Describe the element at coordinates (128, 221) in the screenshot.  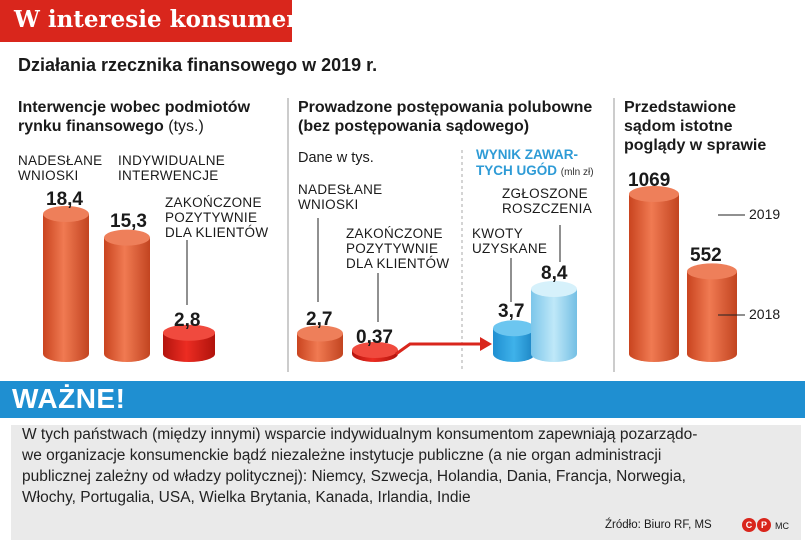
I see `c1-value-1: 15,3` at that location.